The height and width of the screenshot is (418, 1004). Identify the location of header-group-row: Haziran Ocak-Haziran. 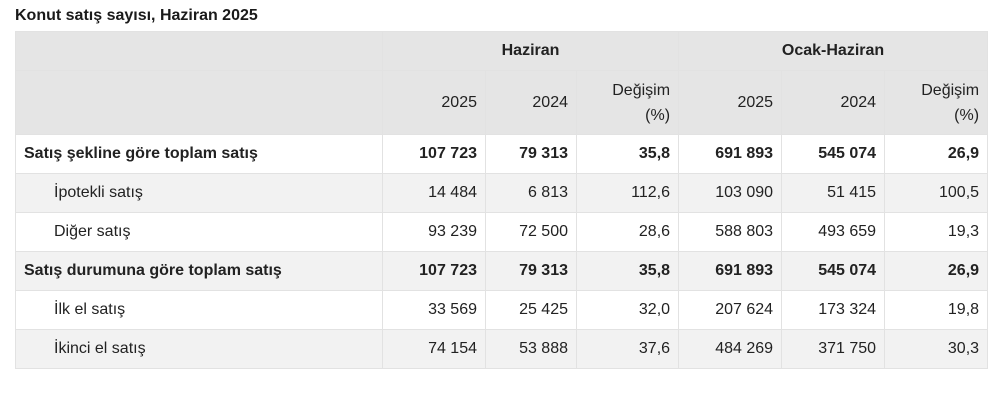
(502, 51).